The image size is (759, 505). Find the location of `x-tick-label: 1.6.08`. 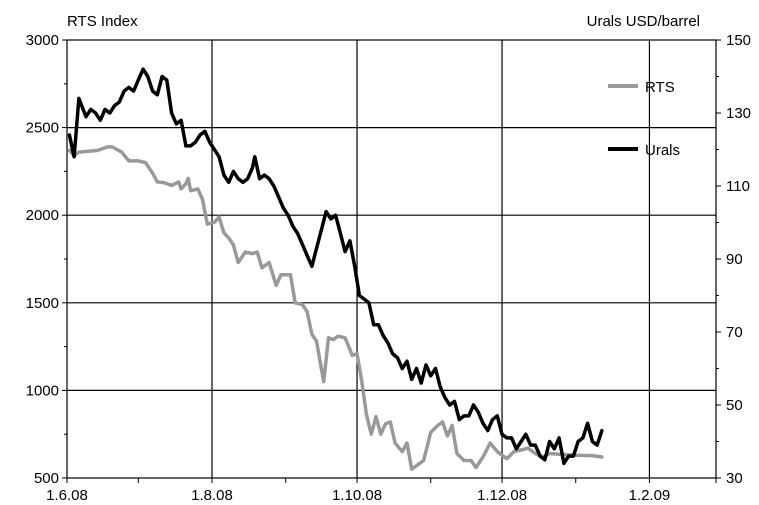

x-tick-label: 1.6.08 is located at coordinates (67, 495).